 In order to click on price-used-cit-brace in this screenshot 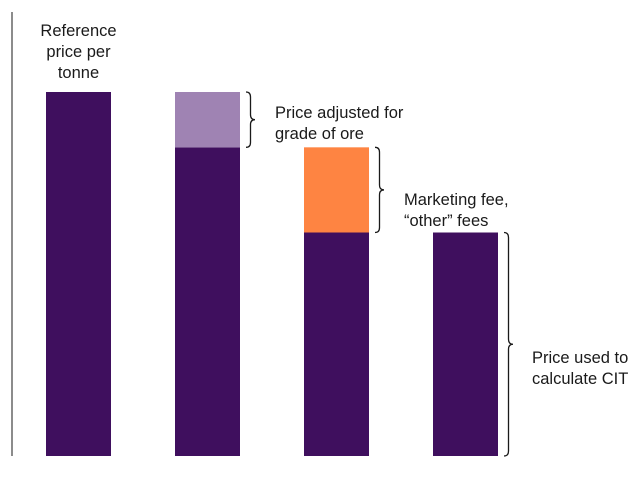, I will do `click(508, 344)`.